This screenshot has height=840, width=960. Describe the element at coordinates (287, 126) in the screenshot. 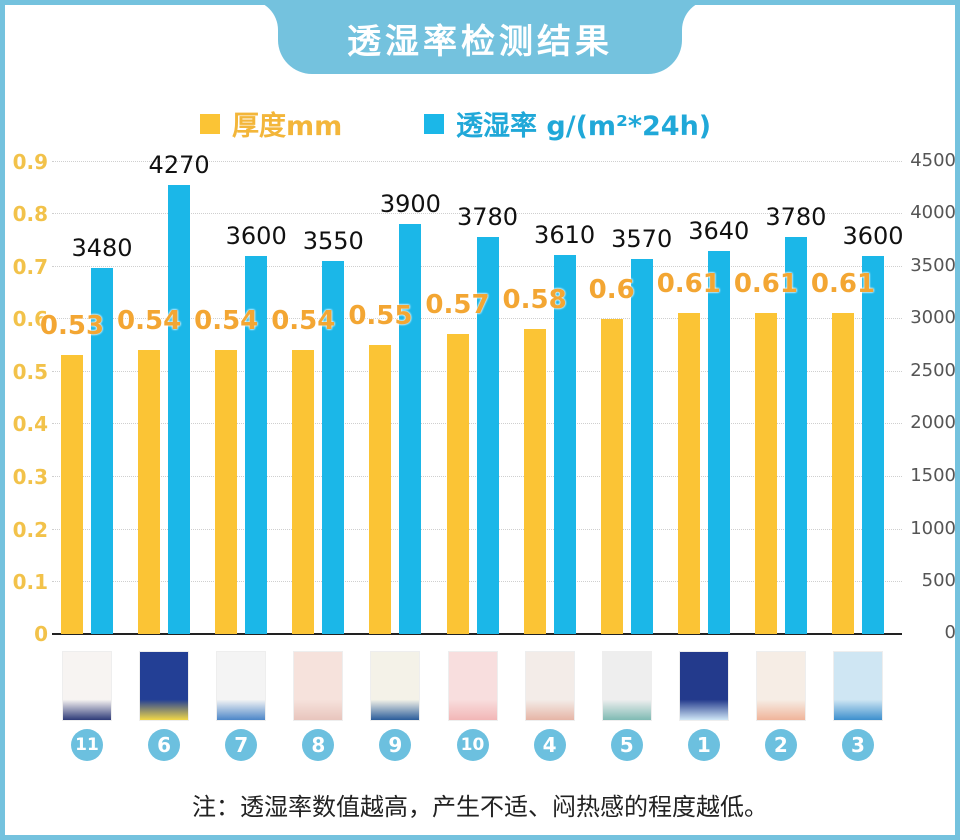

I see `legend-label-thickness: 厚度mm` at that location.